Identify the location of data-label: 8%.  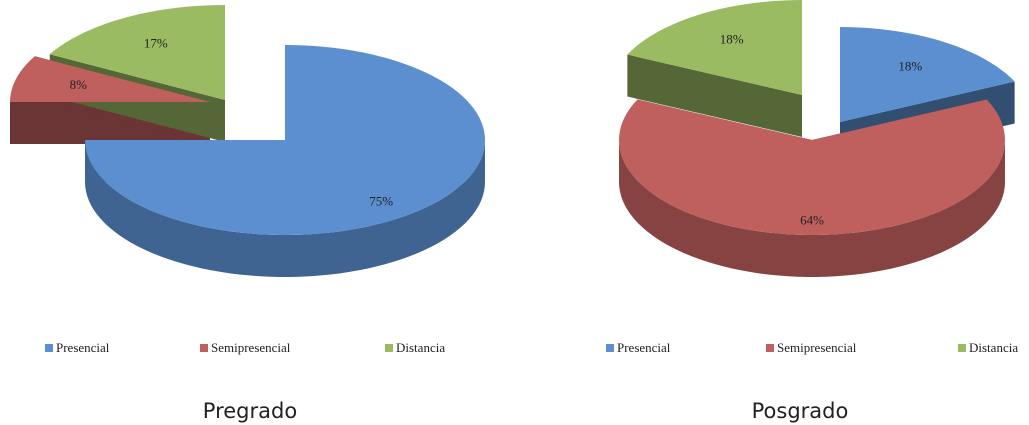
(79, 84).